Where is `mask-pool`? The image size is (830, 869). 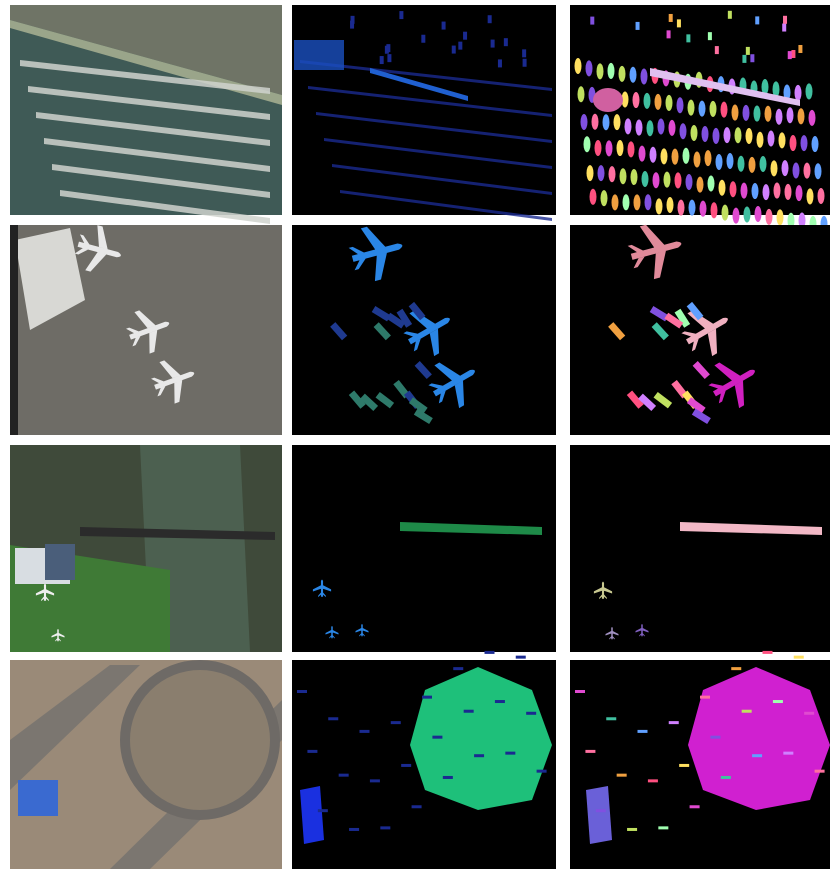
mask-pool is located at coordinates (312, 815).